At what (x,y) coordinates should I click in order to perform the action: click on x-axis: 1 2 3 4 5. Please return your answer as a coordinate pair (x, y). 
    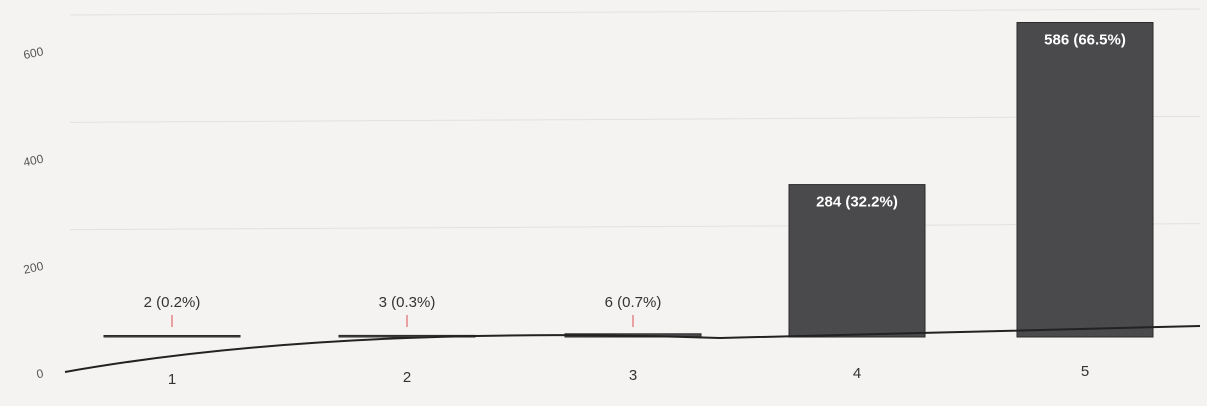
    Looking at the image, I should click on (632, 356).